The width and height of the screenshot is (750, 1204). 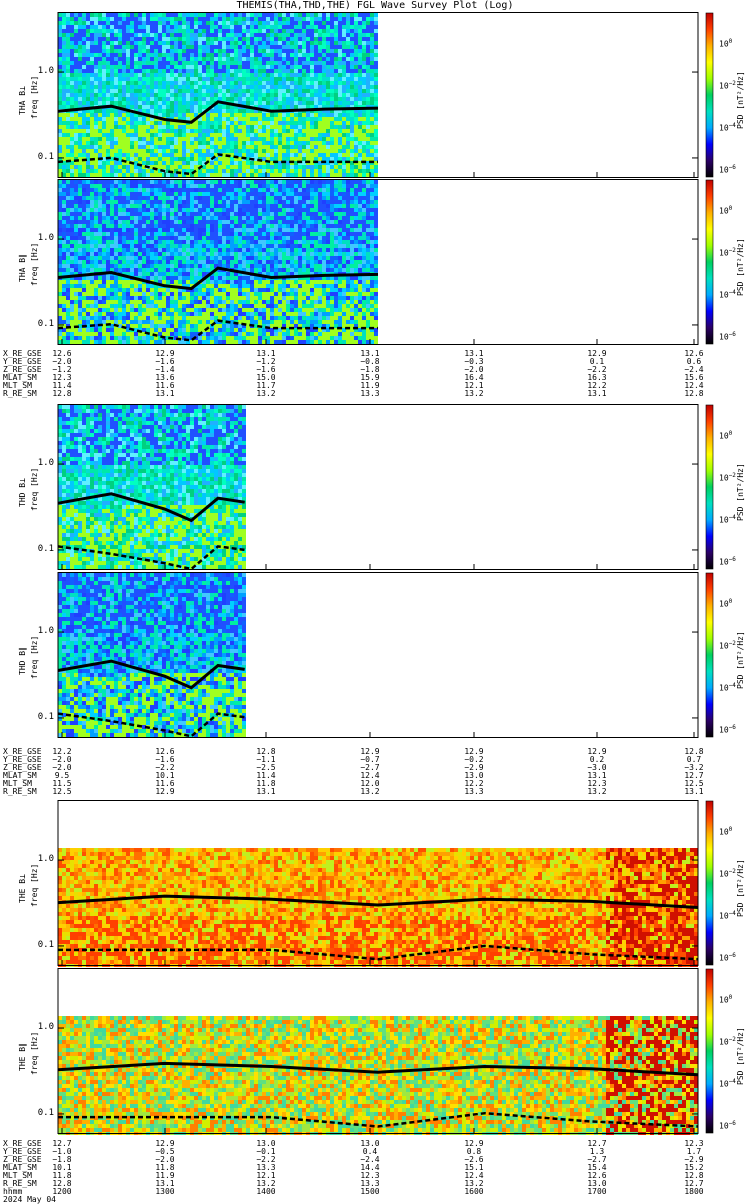 What do you see at coordinates (22, 100) in the screenshot?
I see `y-axis-probe-label: THA B⊥` at bounding box center [22, 100].